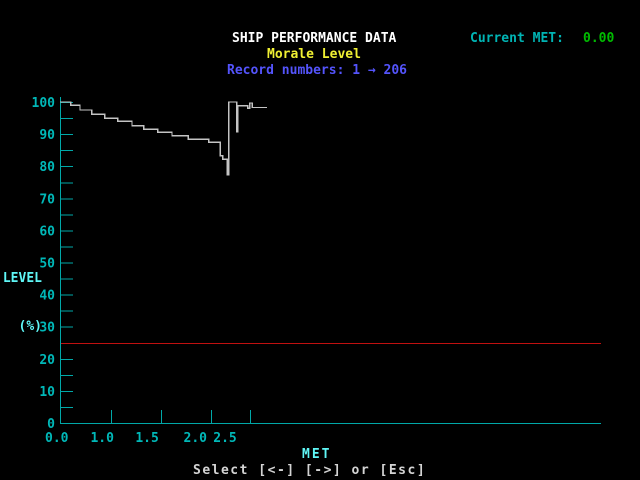 The width and height of the screenshot is (640, 480). Describe the element at coordinates (30, 326) in the screenshot. I see `y-axis-title-line2: (%)` at that location.